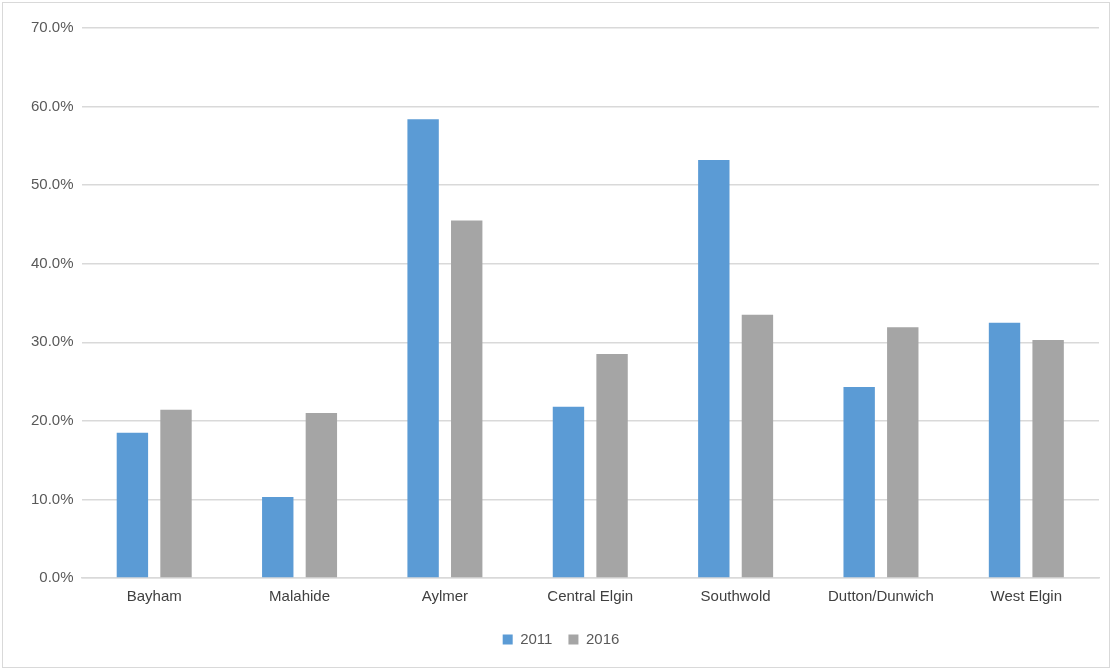 Image resolution: width=1112 pixels, height=670 pixels. What do you see at coordinates (52, 184) in the screenshot?
I see `y-tick-label: 50.0%` at bounding box center [52, 184].